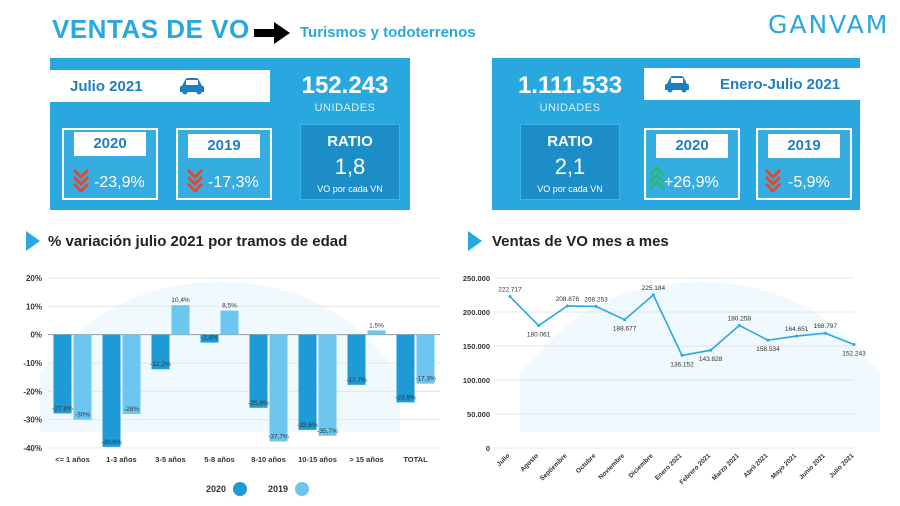 Image resolution: width=900 pixels, height=506 pixels. I want to click on ytd-2020-label: 2020, so click(692, 146).